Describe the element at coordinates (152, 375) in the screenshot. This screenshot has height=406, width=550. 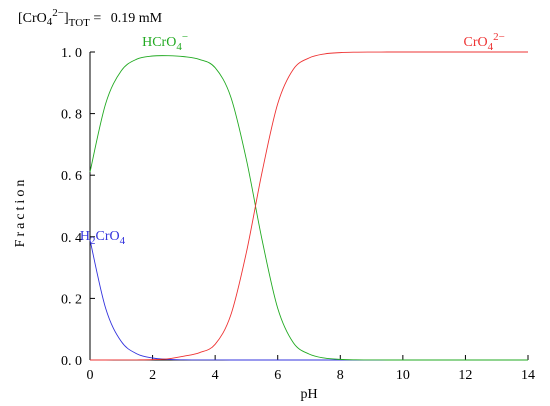
I see `x-tick-label: 2` at that location.